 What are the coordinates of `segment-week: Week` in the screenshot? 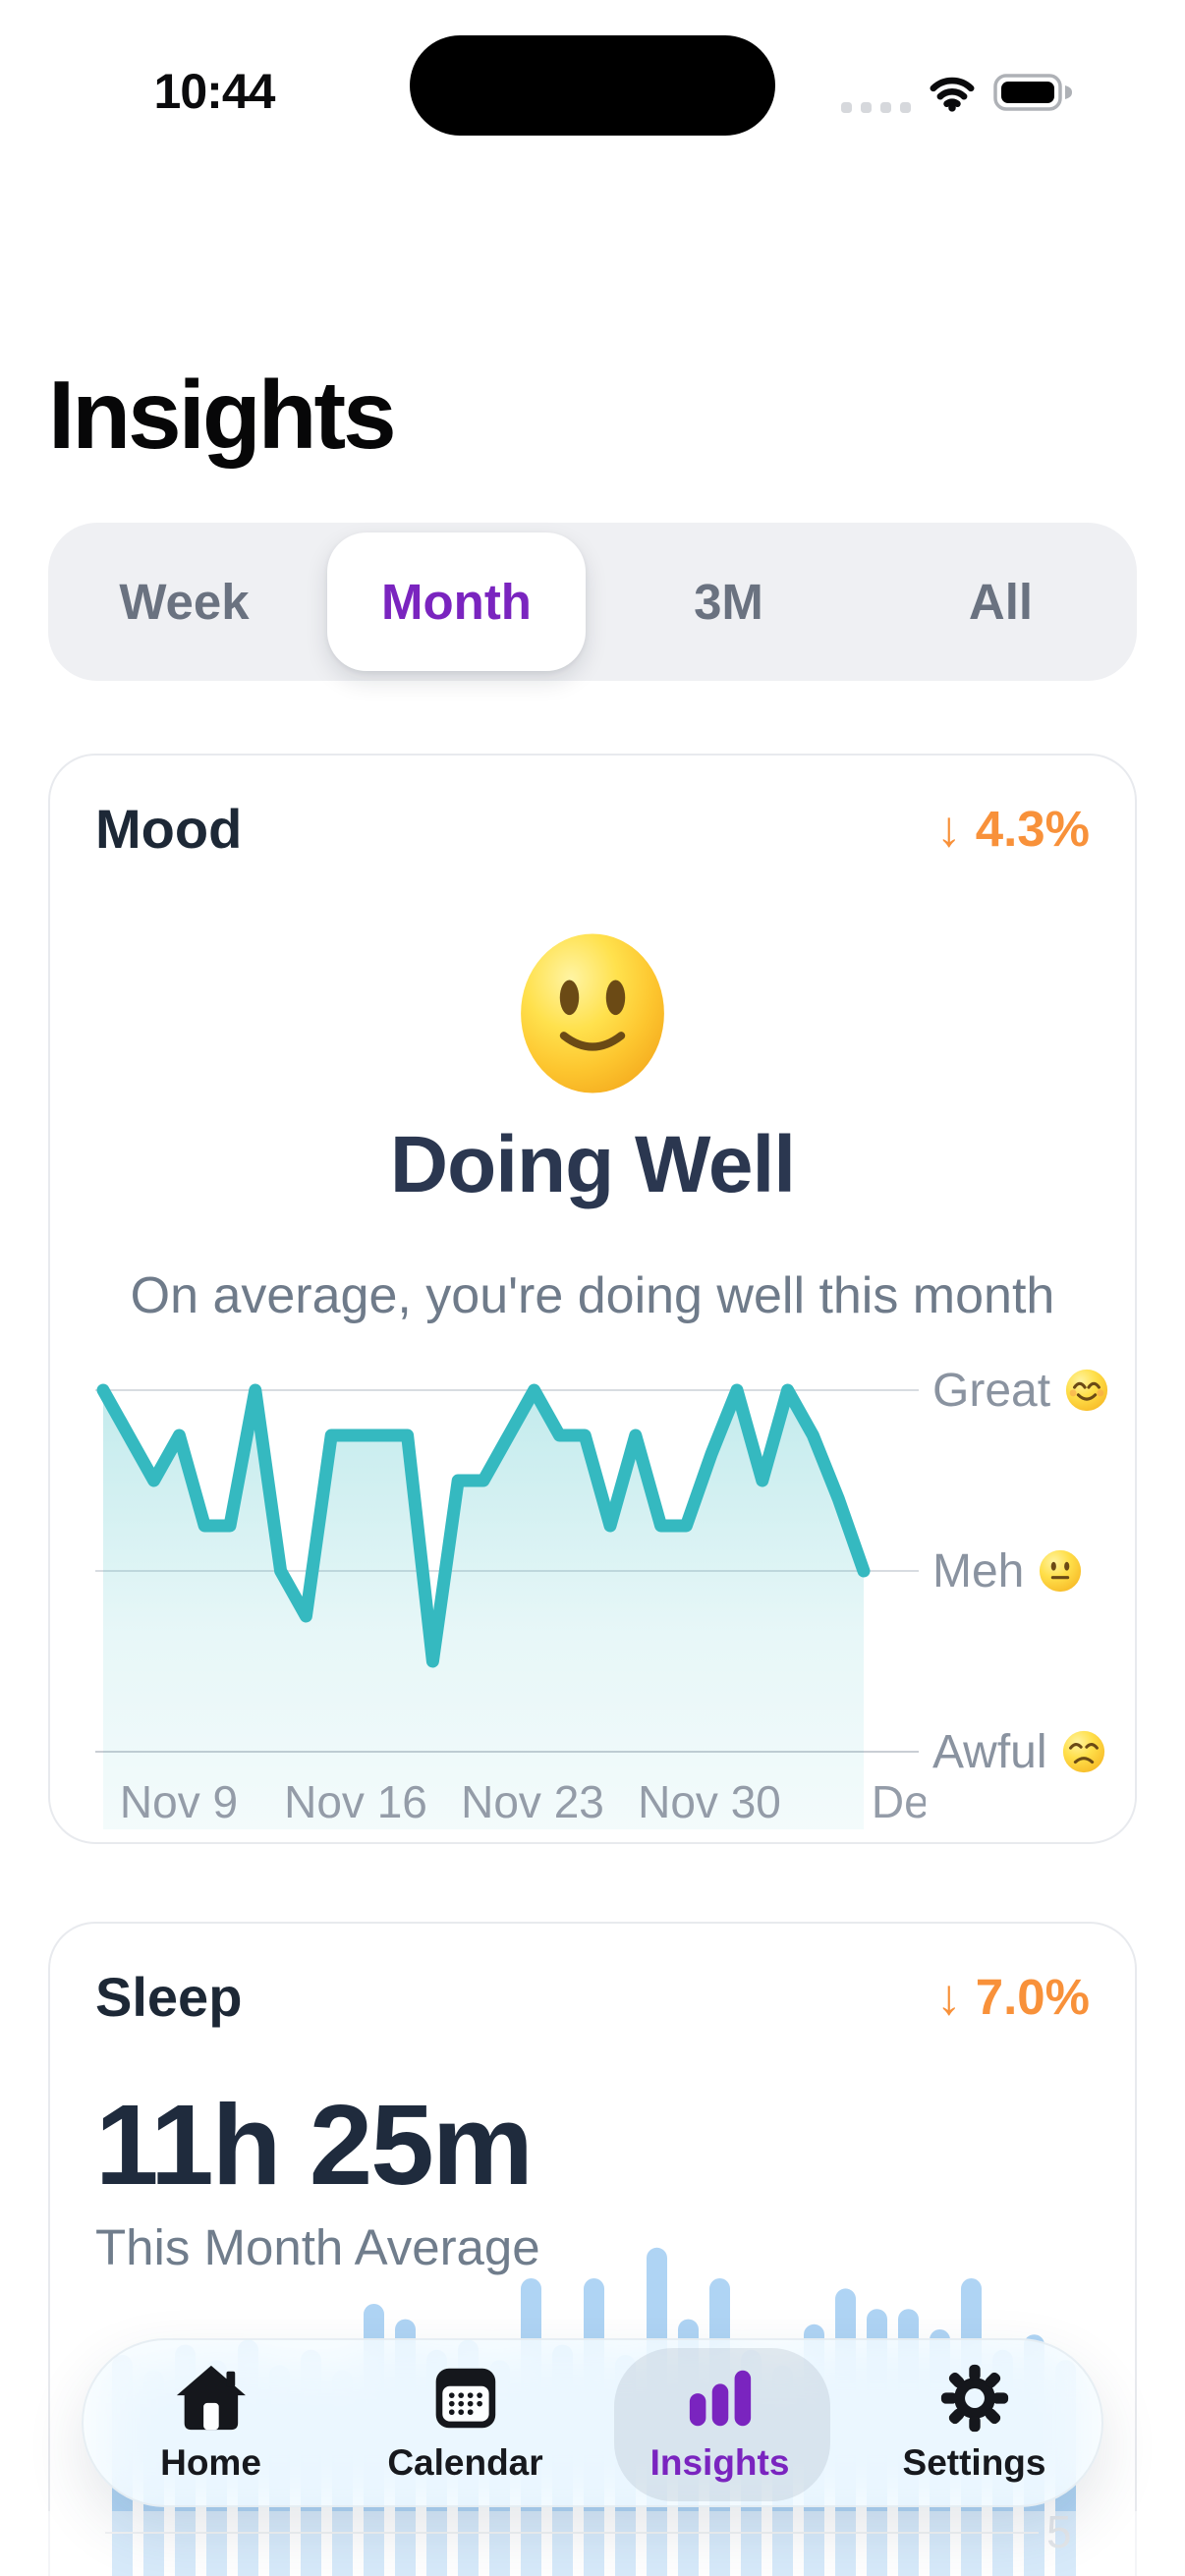 It's located at (184, 602).